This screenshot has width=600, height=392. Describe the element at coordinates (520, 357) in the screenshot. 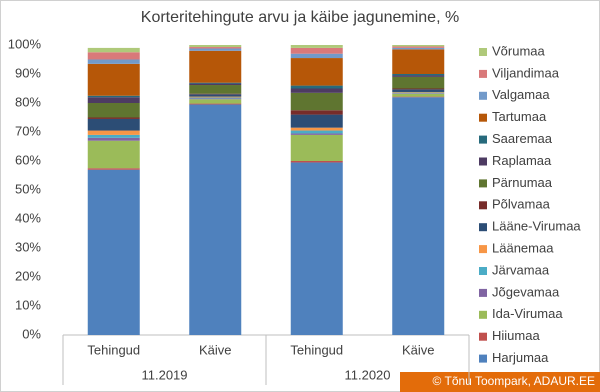

I see `legend-label: Harjumaa` at that location.